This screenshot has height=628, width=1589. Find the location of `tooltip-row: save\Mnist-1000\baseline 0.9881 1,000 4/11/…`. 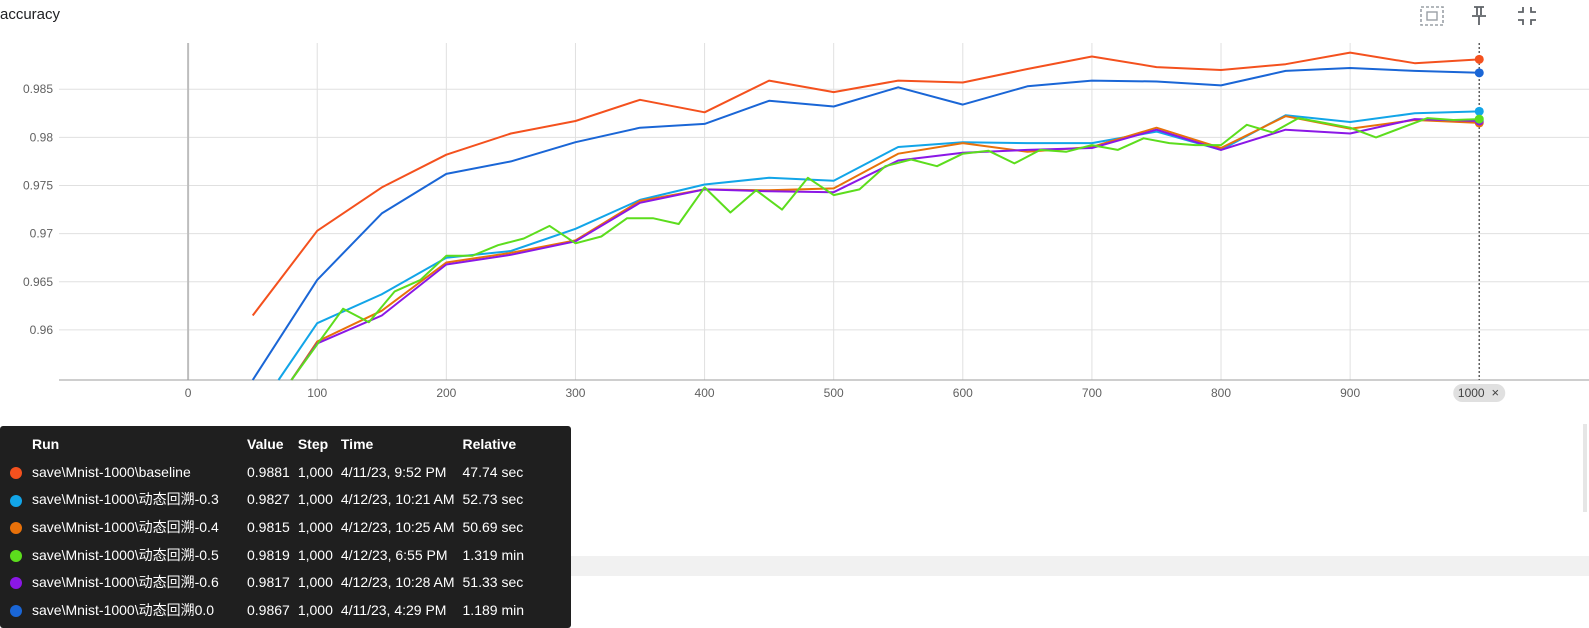

tooltip-row: save\Mnist-1000\baseline 0.9881 1,000 4/11/… is located at coordinates (267, 472).